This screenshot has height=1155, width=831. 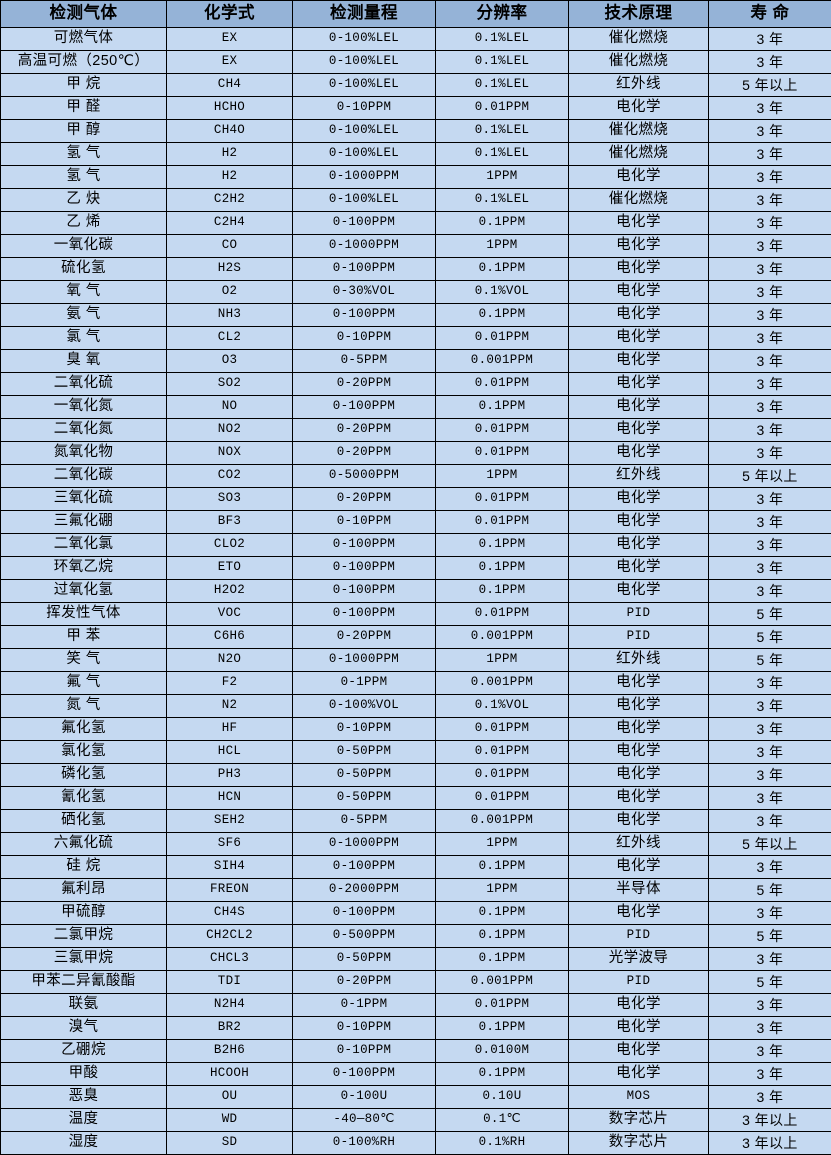 I want to click on cell-range: 0-50PPM, so click(x=364, y=959).